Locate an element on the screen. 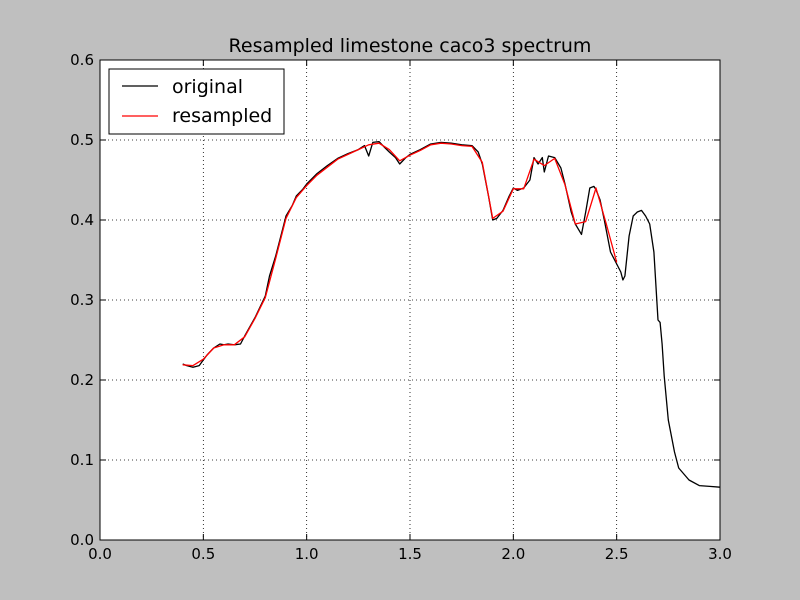 The image size is (800, 600). legend: original resampled is located at coordinates (196, 101).